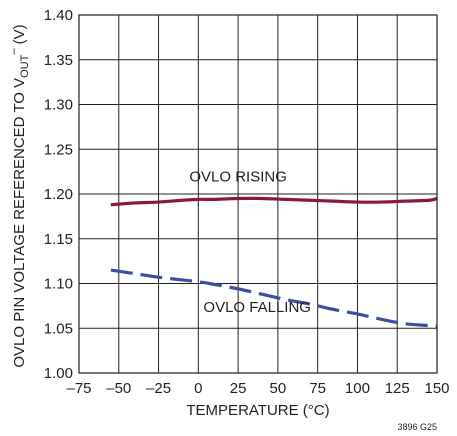 This screenshot has width=457, height=436. Describe the element at coordinates (118, 388) in the screenshot. I see `x-tick-label: –50` at that location.